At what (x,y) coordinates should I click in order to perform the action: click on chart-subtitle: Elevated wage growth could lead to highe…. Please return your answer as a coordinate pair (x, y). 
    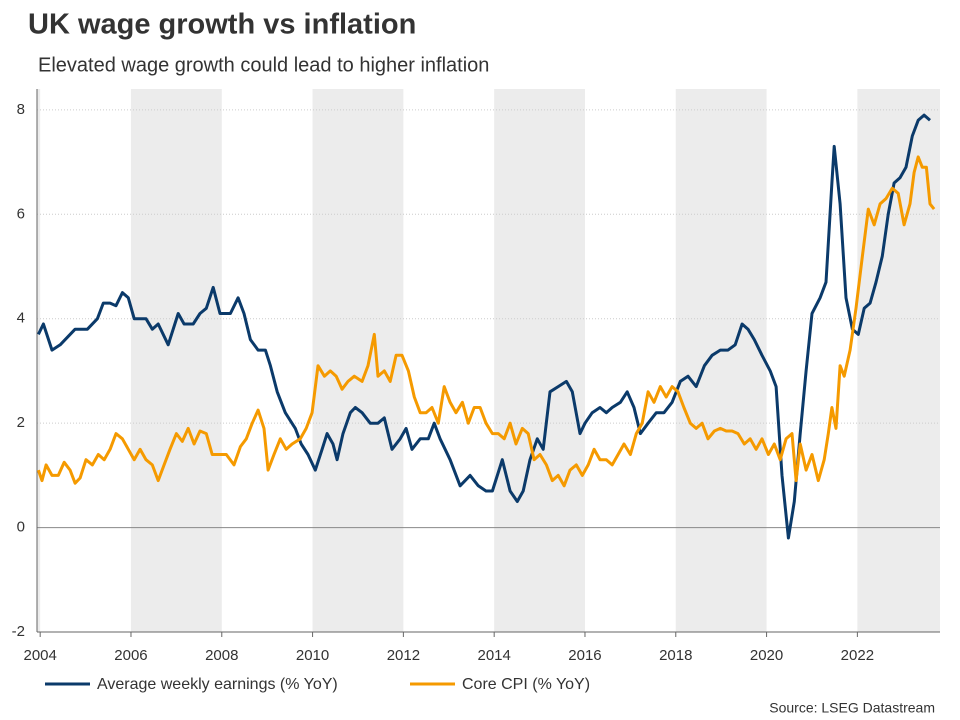
    Looking at the image, I should click on (263, 65).